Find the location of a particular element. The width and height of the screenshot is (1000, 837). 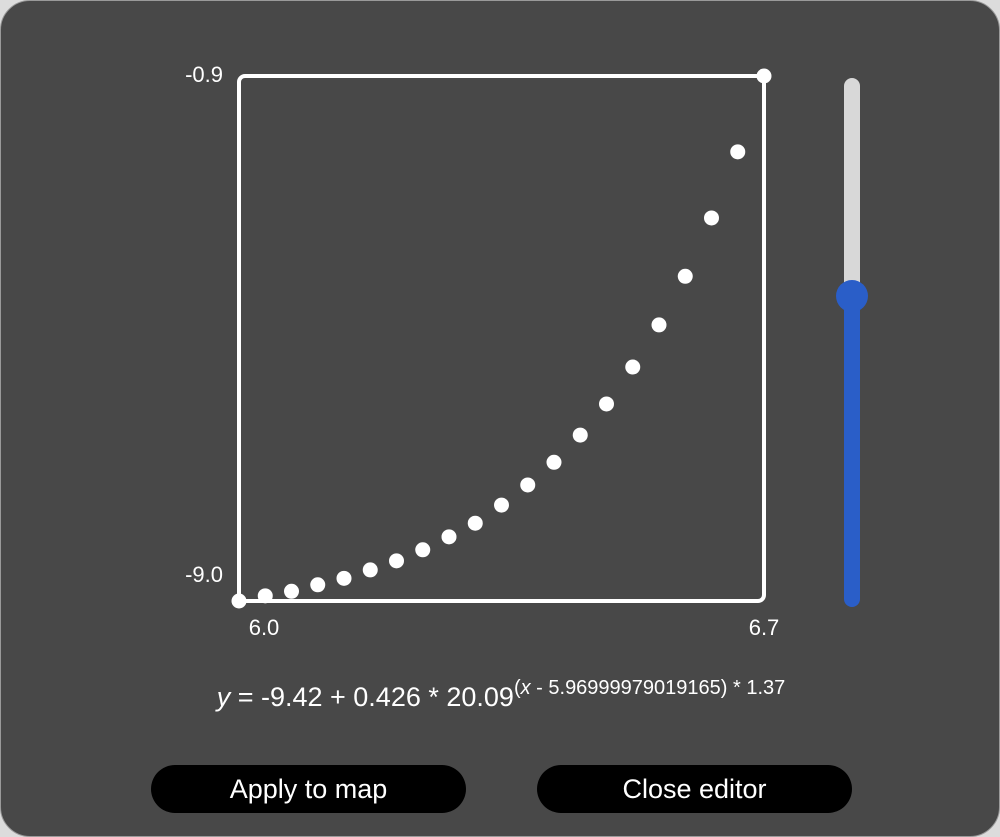

x-tick-label: 6.7 is located at coordinates (764, 627).